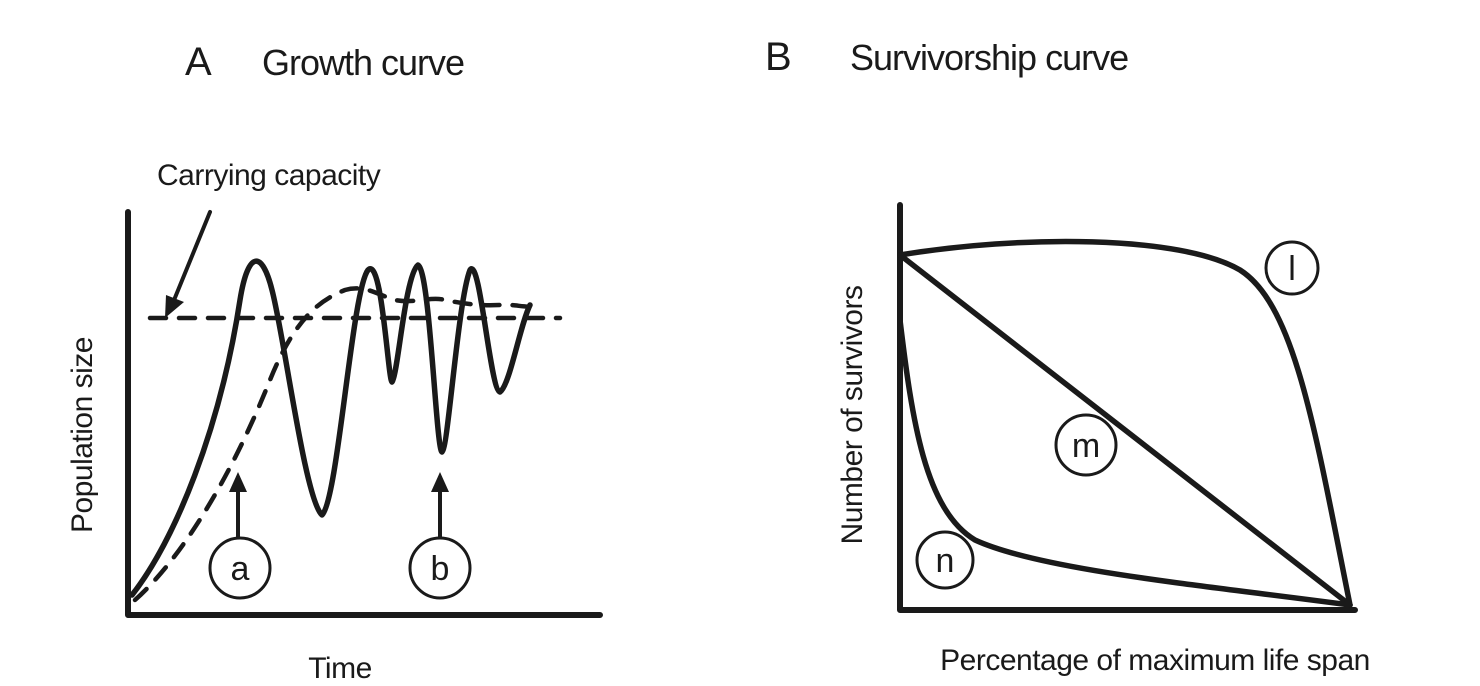 Image resolution: width=1480 pixels, height=686 pixels. I want to click on label-a: a, so click(240, 569).